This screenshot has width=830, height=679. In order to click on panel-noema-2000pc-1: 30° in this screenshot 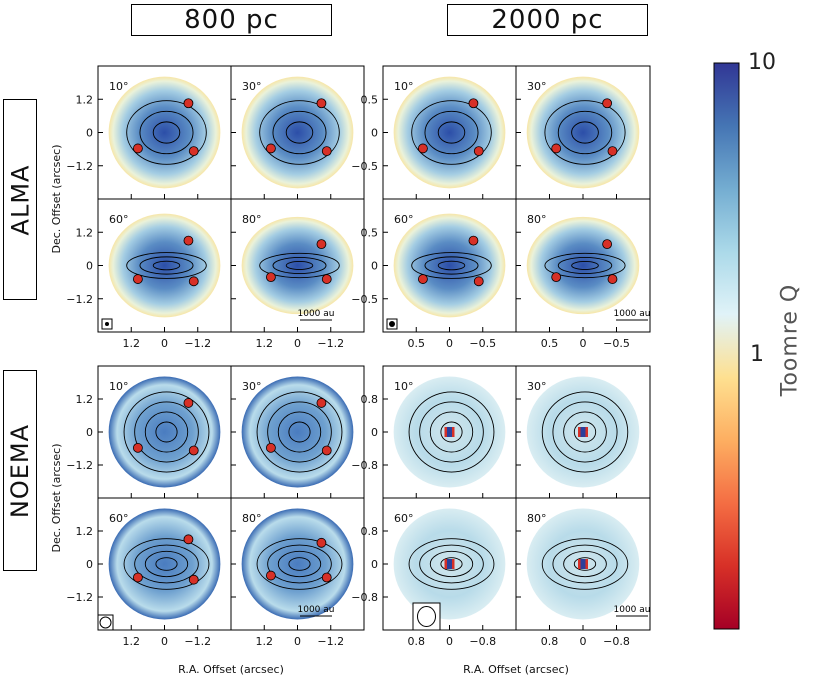, I will do `click(583, 432)`.